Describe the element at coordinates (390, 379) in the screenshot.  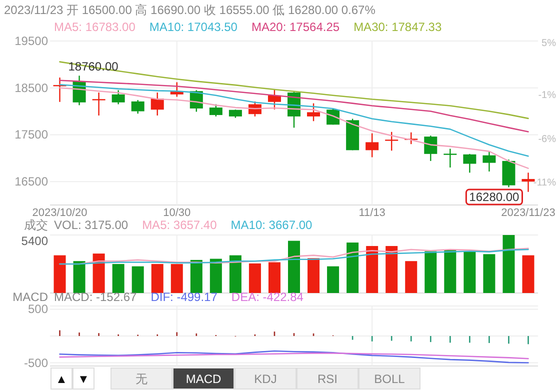
I see `text: BOLL` at that location.